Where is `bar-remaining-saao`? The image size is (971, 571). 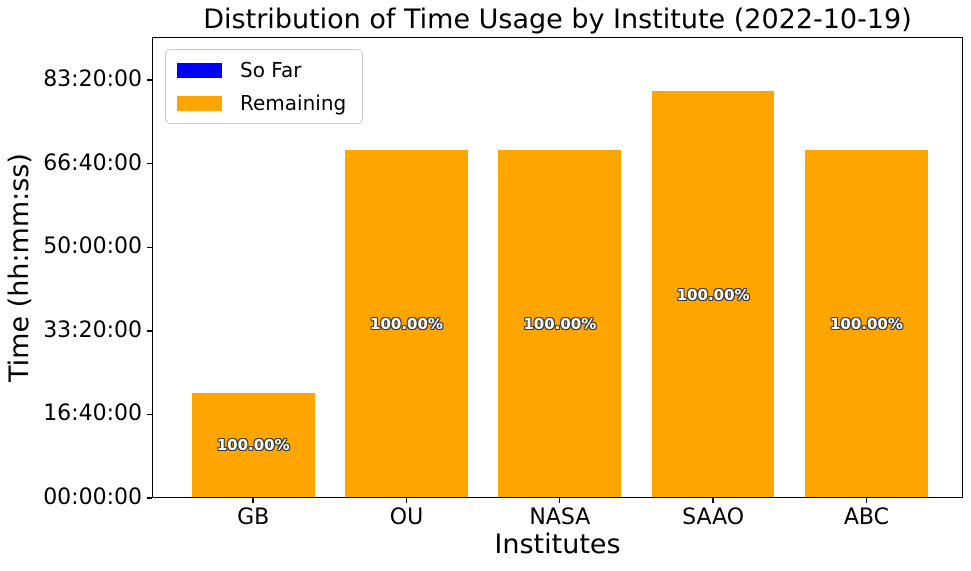 bar-remaining-saao is located at coordinates (713, 294).